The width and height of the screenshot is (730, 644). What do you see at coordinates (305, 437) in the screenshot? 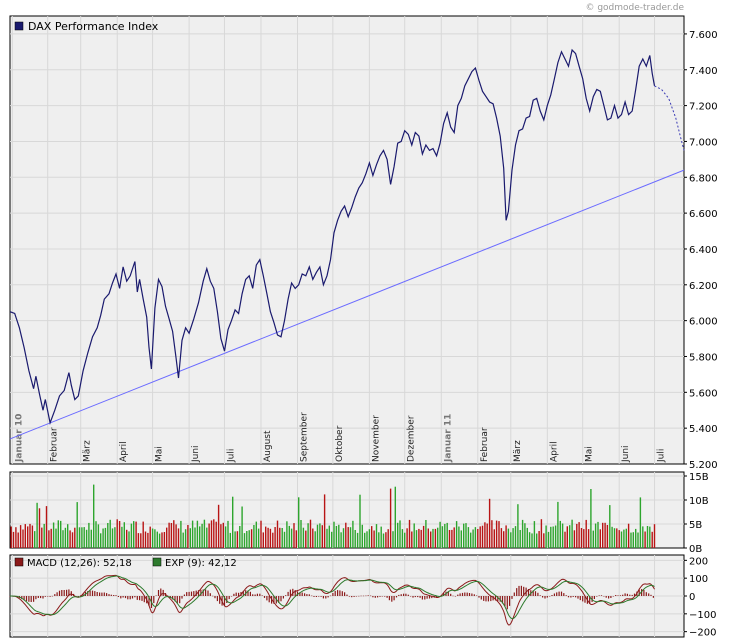
I see `month-label: September` at bounding box center [305, 437].